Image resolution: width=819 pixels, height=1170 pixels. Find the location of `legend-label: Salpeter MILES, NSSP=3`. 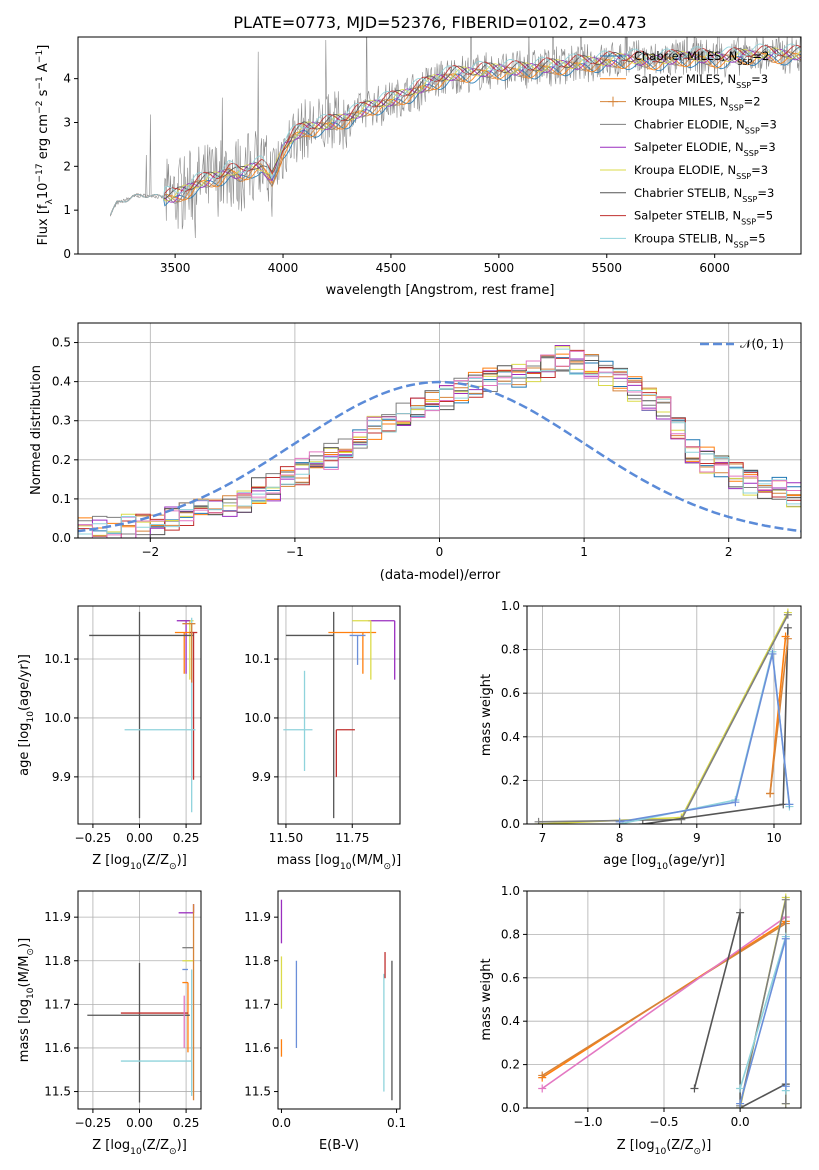

legend-label: Salpeter MILES, NSSP=3 is located at coordinates (701, 81).